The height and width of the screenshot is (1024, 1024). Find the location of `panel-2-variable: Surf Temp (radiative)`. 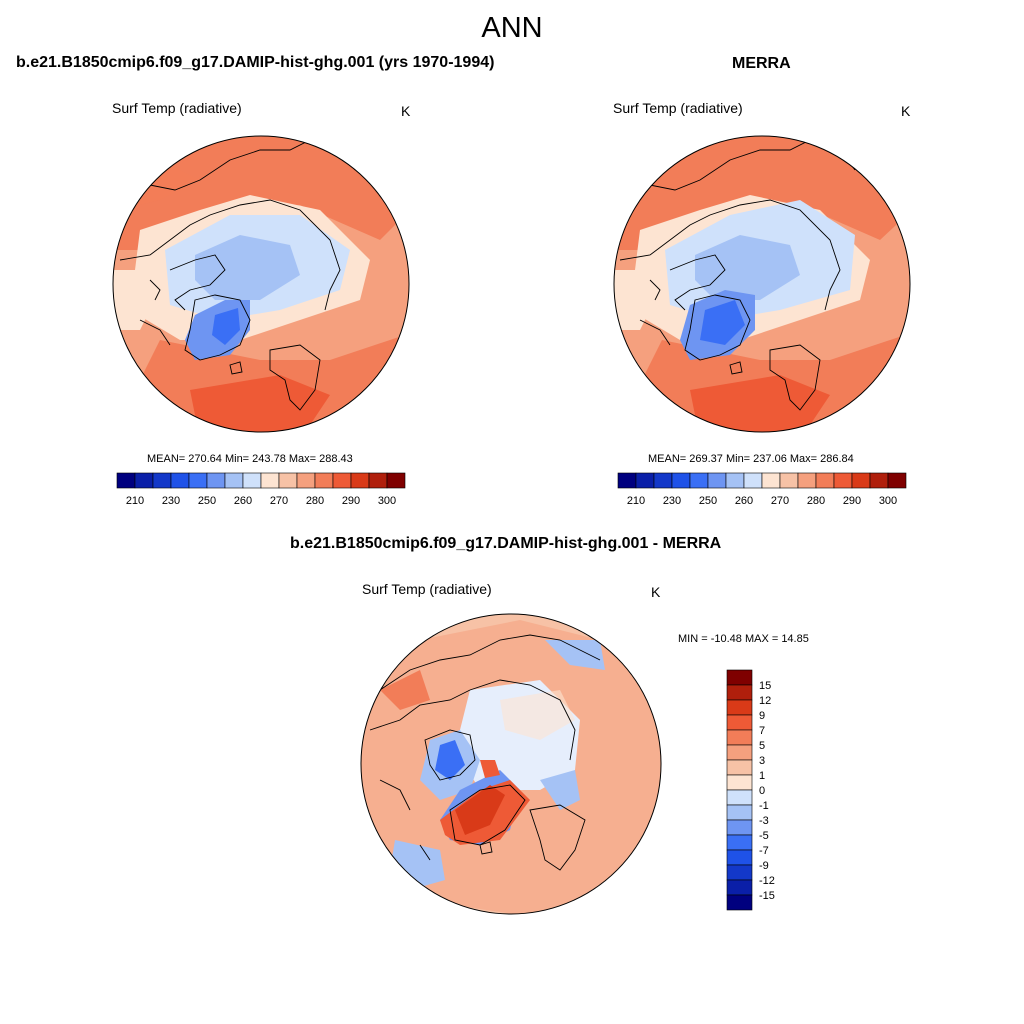

panel-2-variable: Surf Temp (radiative) is located at coordinates (678, 108).